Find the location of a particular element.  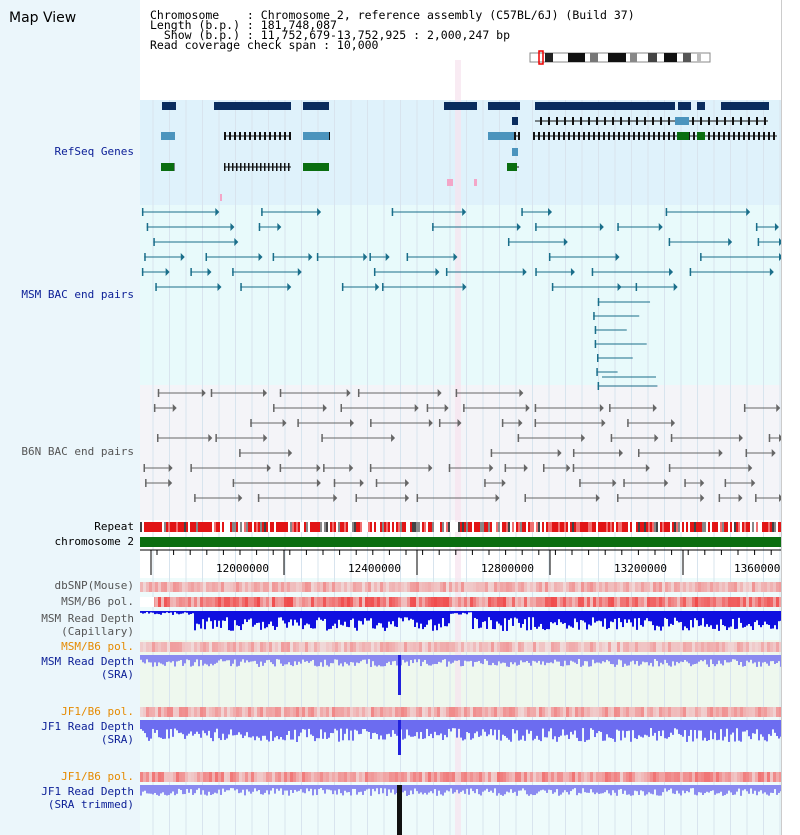

track-label-msm-b6-pol: MSM/B6 pol. is located at coordinates (97, 601).